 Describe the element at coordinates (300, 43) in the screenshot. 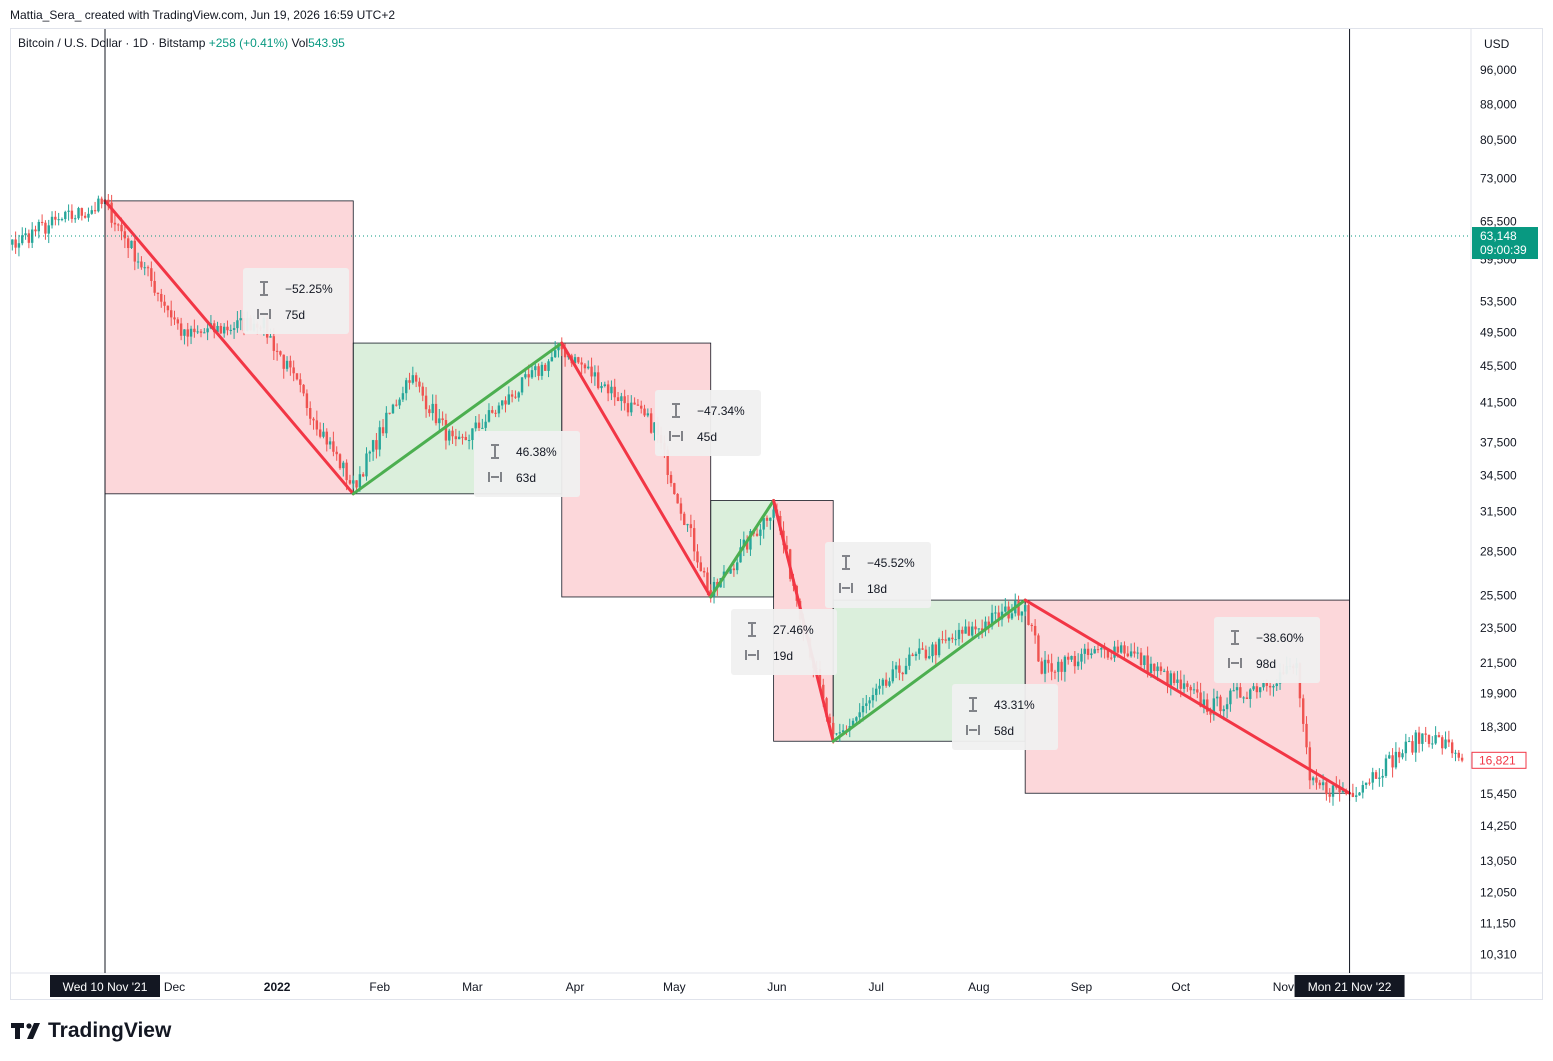

I see `volume-label: Vol` at that location.